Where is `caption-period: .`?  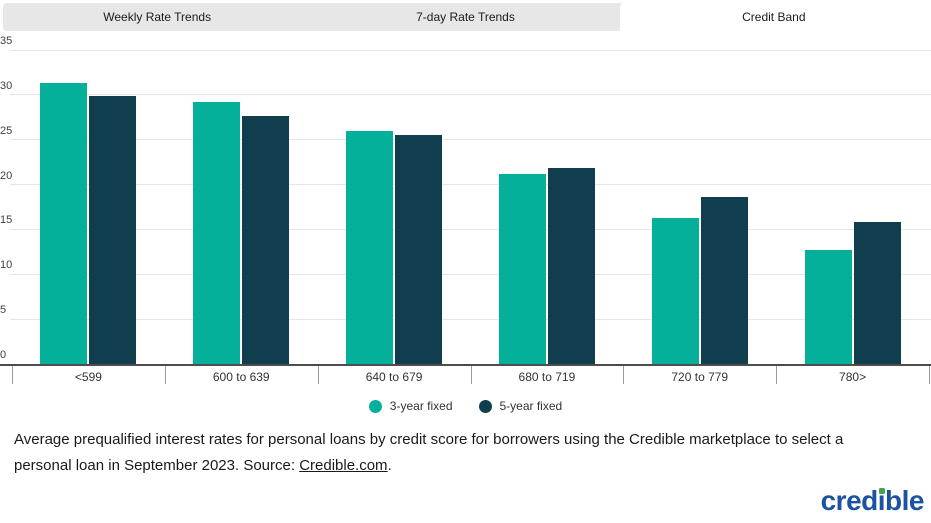
caption-period: . is located at coordinates (389, 465).